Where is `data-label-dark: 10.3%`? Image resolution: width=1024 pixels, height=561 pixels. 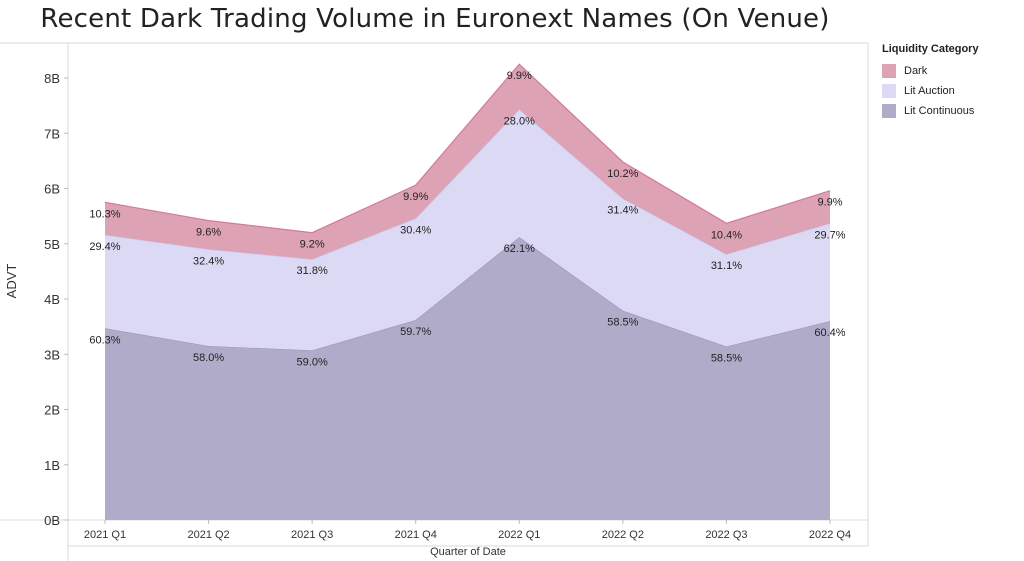
data-label-dark: 10.3% is located at coordinates (104, 214).